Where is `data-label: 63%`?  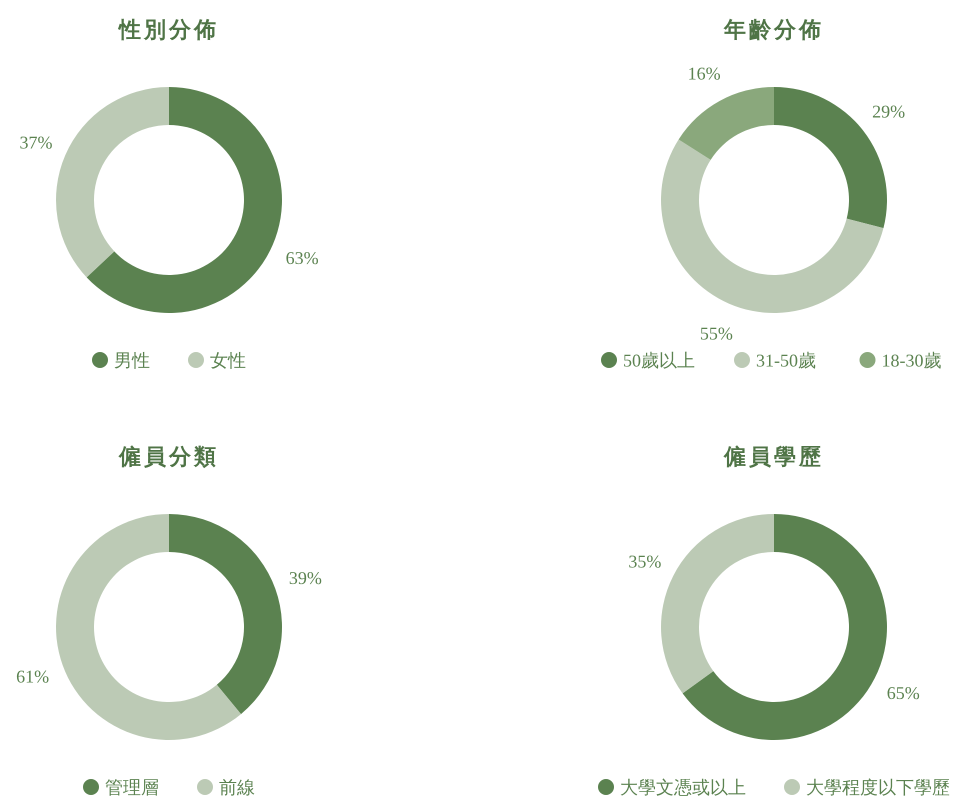
data-label: 63% is located at coordinates (302, 258).